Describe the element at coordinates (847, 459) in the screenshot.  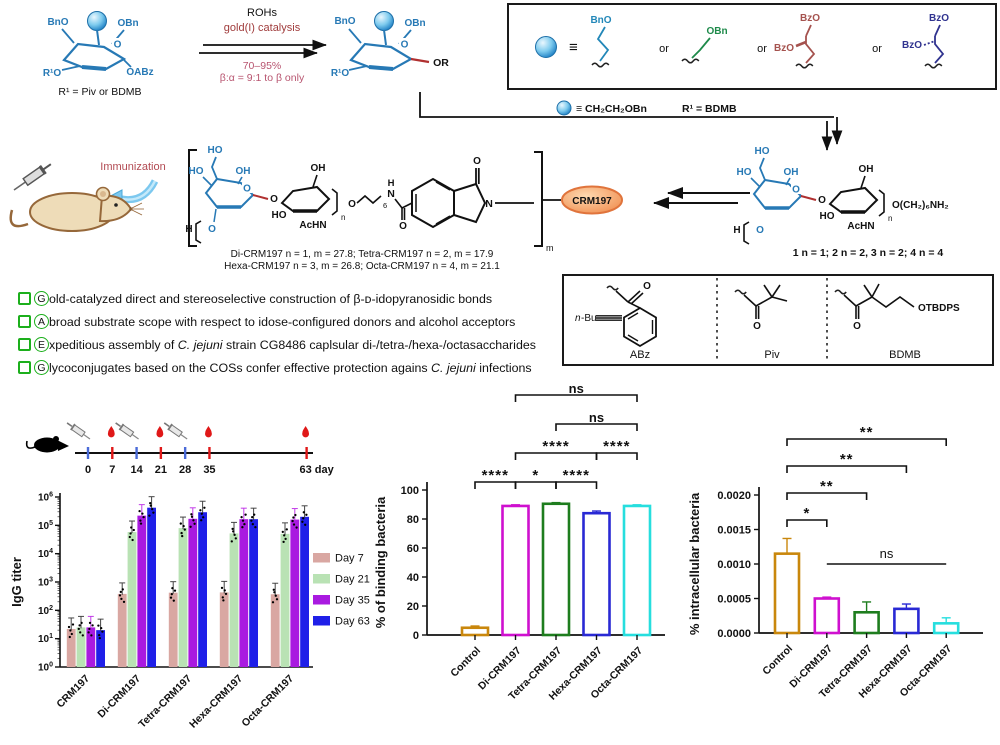
I see `sig-label: **` at that location.